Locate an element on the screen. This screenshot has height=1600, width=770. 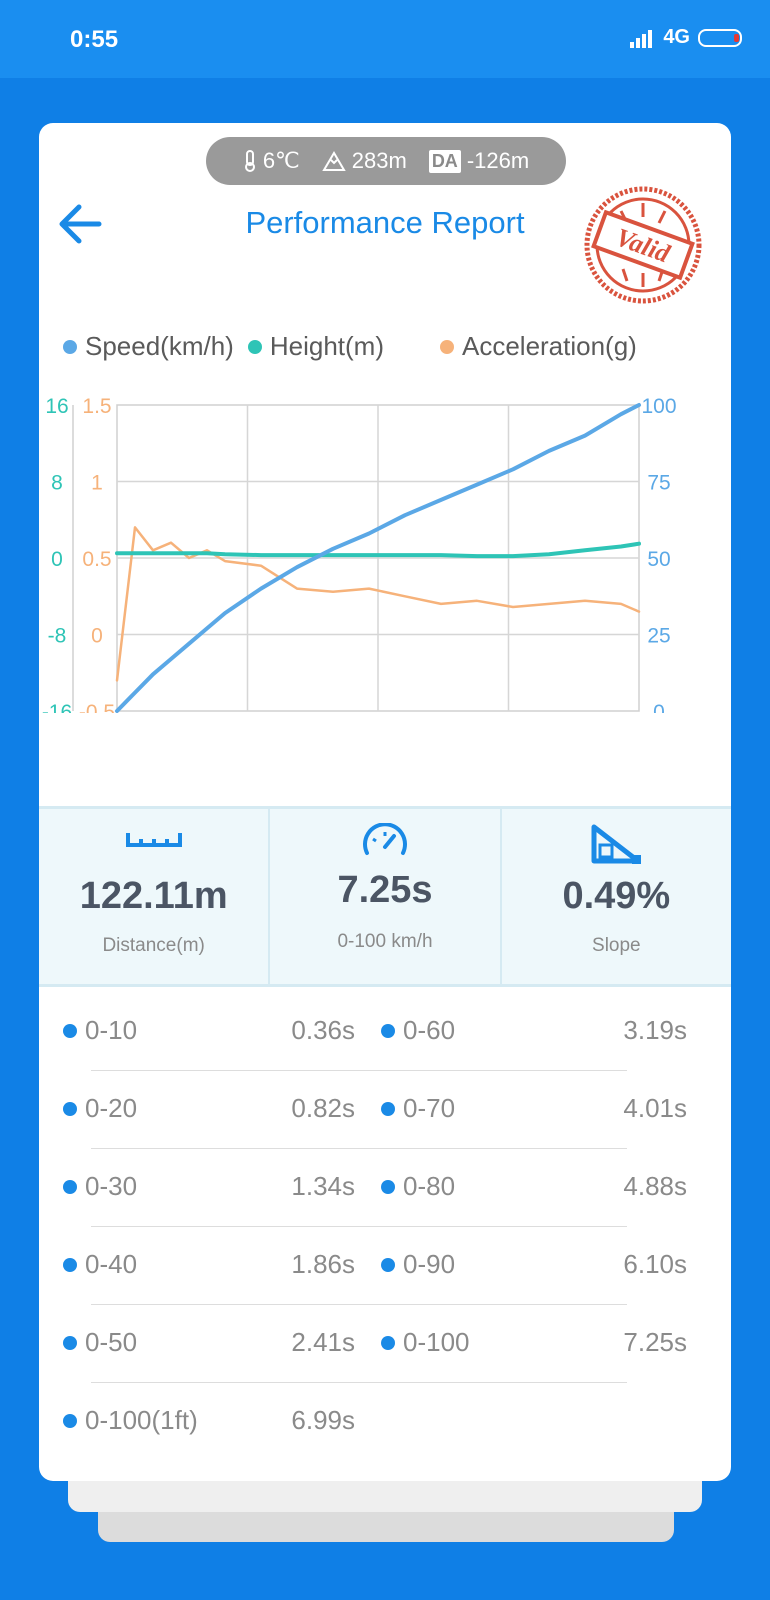
split-cell: 0-30 is located at coordinates (100, 1186).